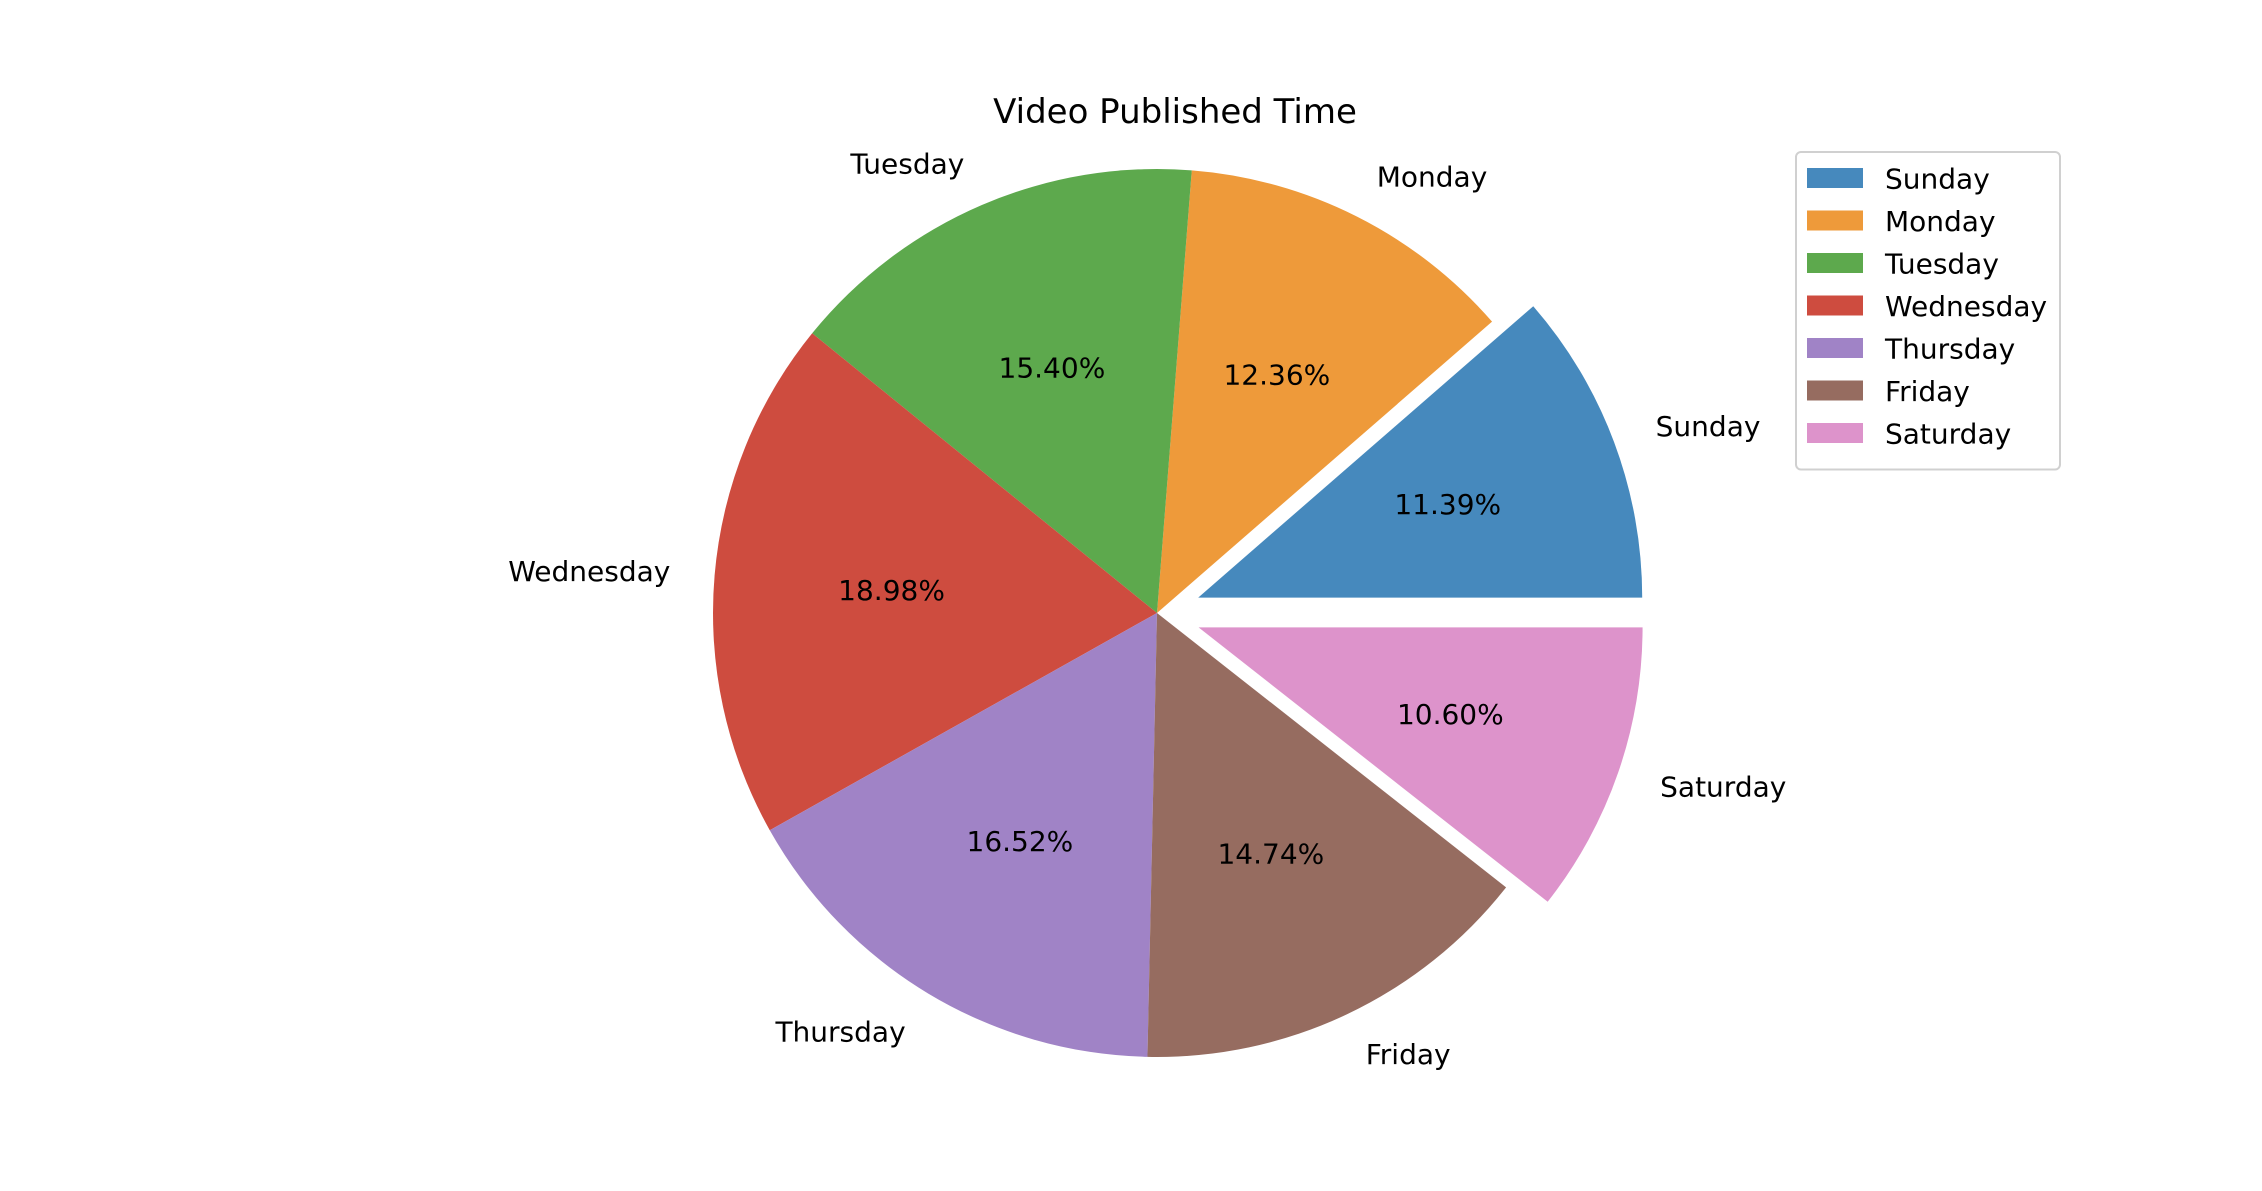  What do you see at coordinates (906, 164) in the screenshot?
I see `slice-label-tuesday: Tuesday` at bounding box center [906, 164].